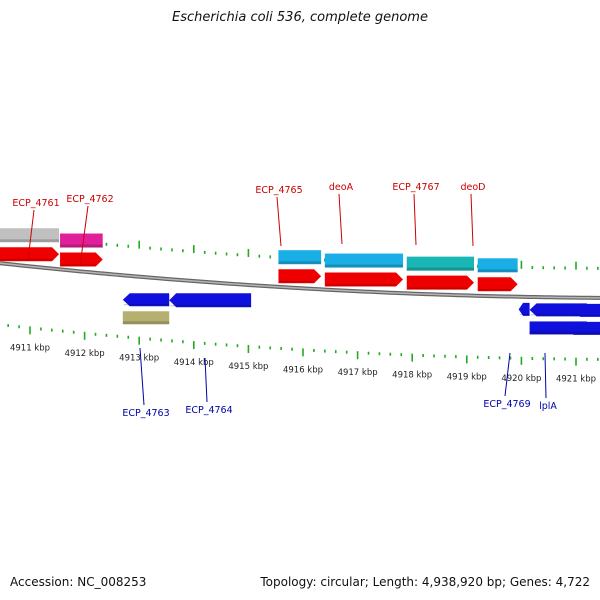 This screenshot has width=600, height=600. Describe the element at coordinates (78, 582) in the screenshot. I see `accession-label: Accession: NC_008253` at that location.